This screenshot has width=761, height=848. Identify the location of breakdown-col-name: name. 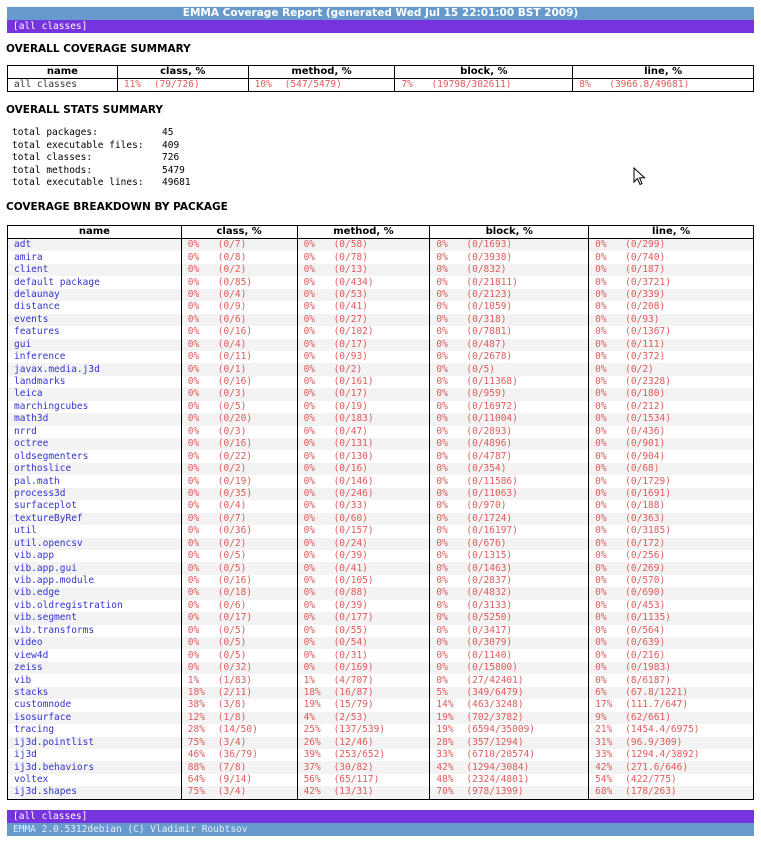
(94, 232).